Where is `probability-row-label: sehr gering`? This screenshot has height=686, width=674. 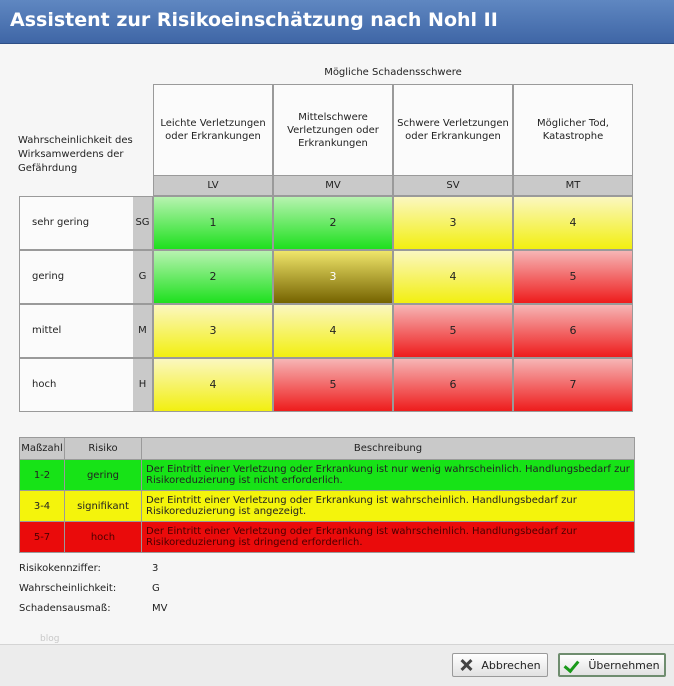
probability-row-label: sehr gering is located at coordinates (76, 223).